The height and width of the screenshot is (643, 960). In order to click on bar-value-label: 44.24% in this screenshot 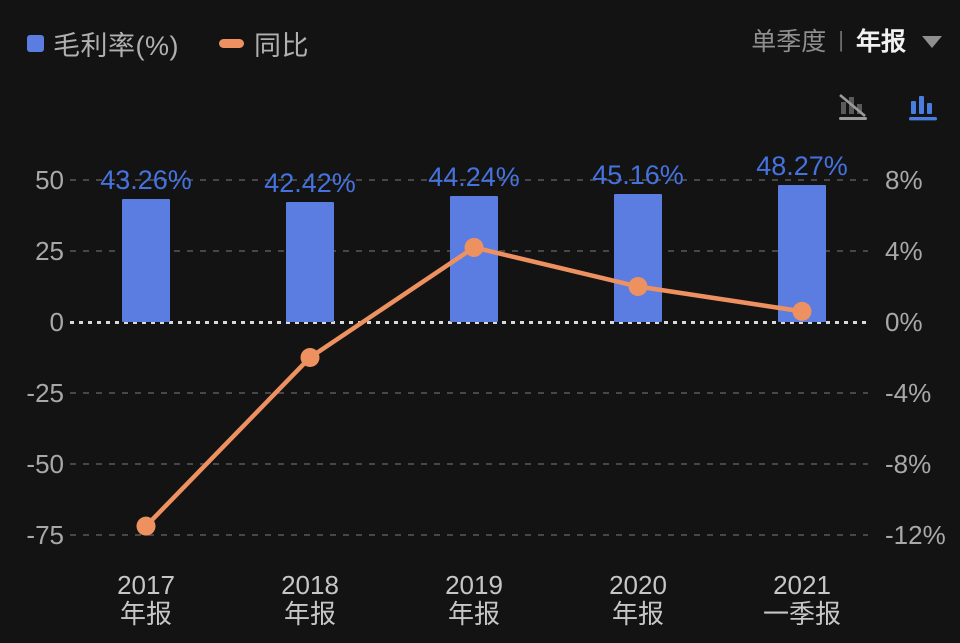, I will do `click(474, 177)`.